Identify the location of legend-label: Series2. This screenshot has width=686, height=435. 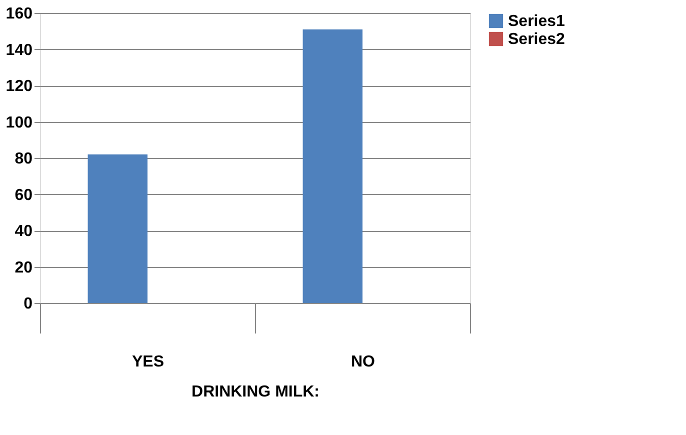
(537, 39).